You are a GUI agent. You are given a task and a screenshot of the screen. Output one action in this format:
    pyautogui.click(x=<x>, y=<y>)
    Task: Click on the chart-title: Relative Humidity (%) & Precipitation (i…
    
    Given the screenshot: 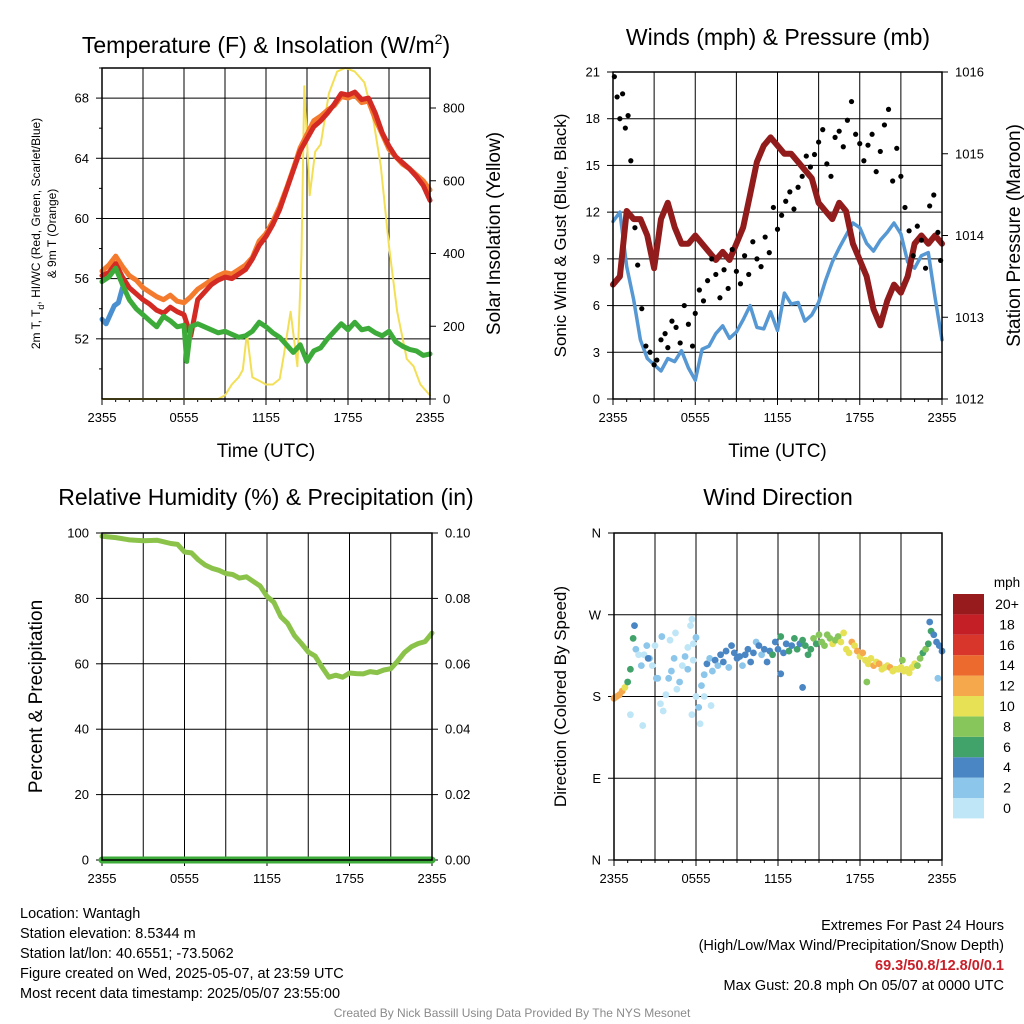 What is the action you would take?
    pyautogui.click(x=265, y=497)
    